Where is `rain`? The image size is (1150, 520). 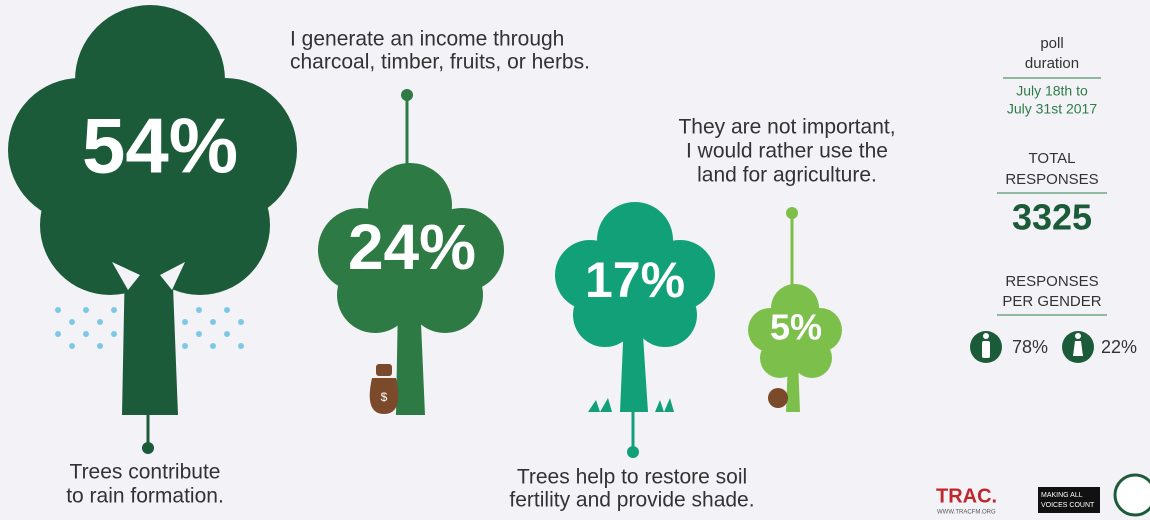
rain is located at coordinates (149, 328).